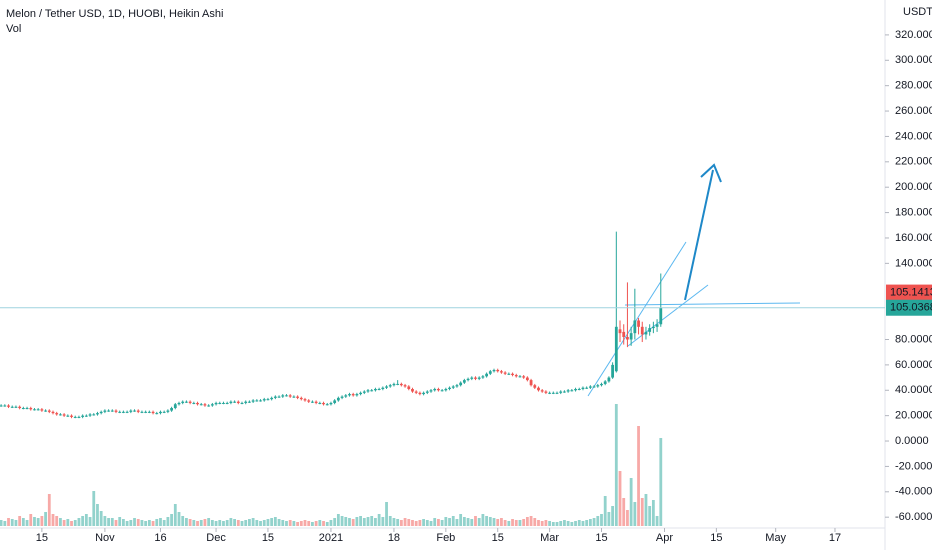 The image size is (932, 550). What do you see at coordinates (664, 538) in the screenshot?
I see `x-tick-label: Apr` at bounding box center [664, 538].